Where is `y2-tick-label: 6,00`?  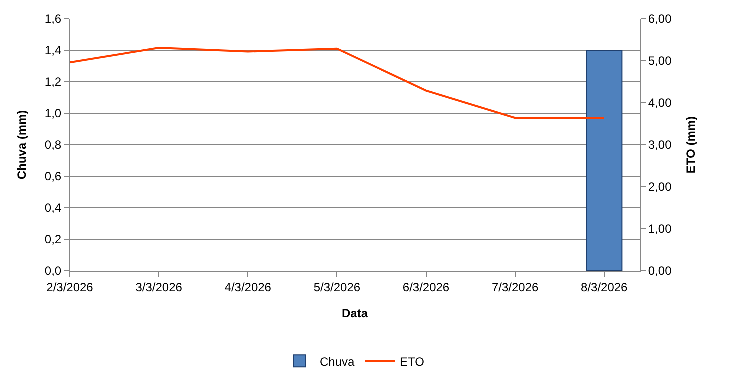
y2-tick-label: 6,00 is located at coordinates (660, 19).